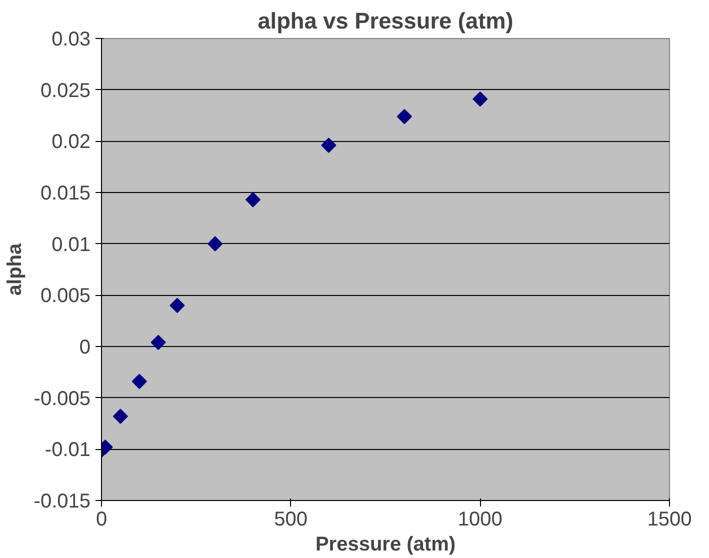  What do you see at coordinates (71, 245) in the screenshot?
I see `y-tick-label: 0.01` at bounding box center [71, 245].